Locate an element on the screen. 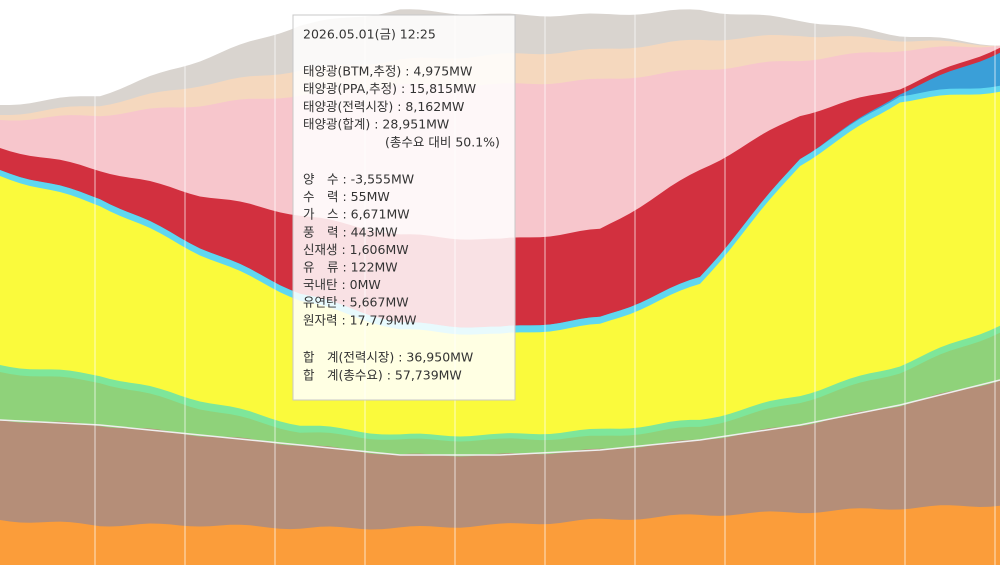 The image size is (1000, 565). tooltip-total: 합 계(전력시장) : 36,950MW is located at coordinates (388, 357).